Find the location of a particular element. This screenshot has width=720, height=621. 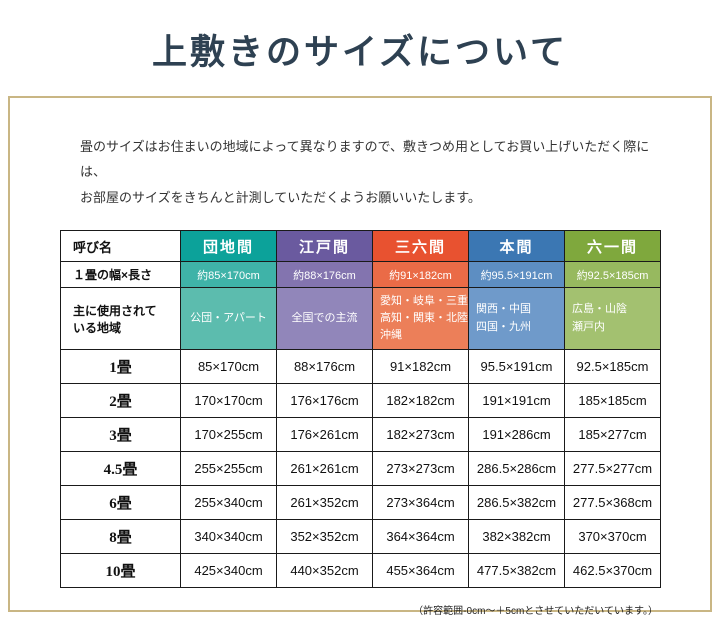

size-value-cell: 191×191cm is located at coordinates (516, 401).